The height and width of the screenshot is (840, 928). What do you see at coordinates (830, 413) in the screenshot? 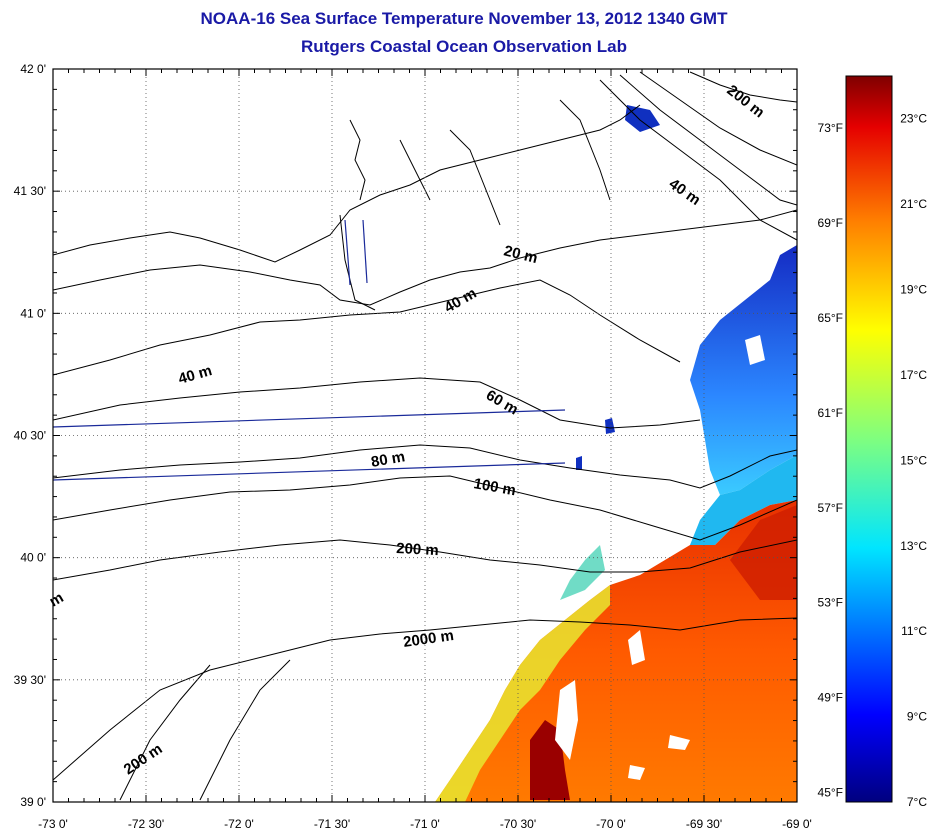
I see `colorbar-fahrenheit-label: 61°F` at bounding box center [830, 413].